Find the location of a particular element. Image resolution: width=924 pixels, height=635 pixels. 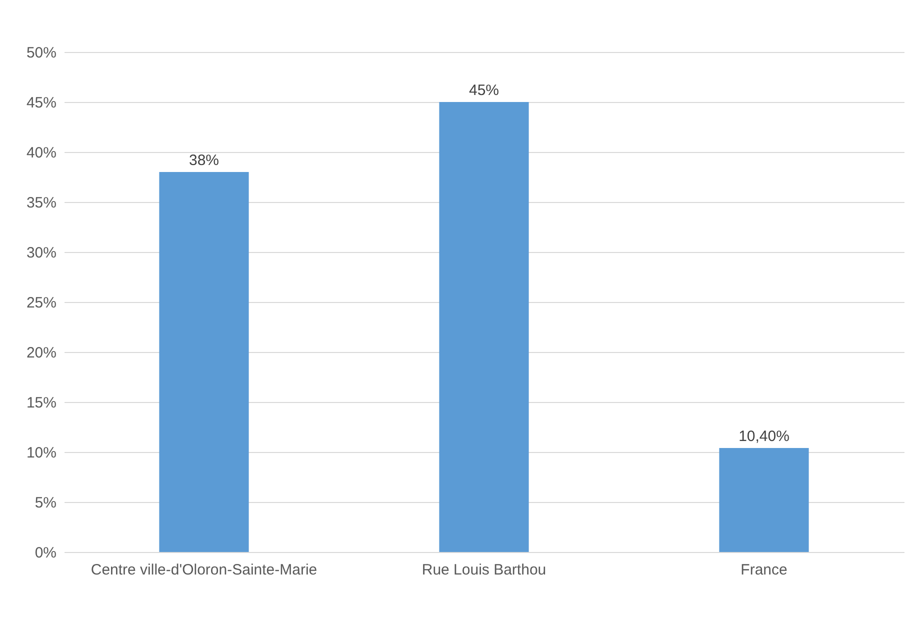

y-tick-label: 25% is located at coordinates (41, 303).